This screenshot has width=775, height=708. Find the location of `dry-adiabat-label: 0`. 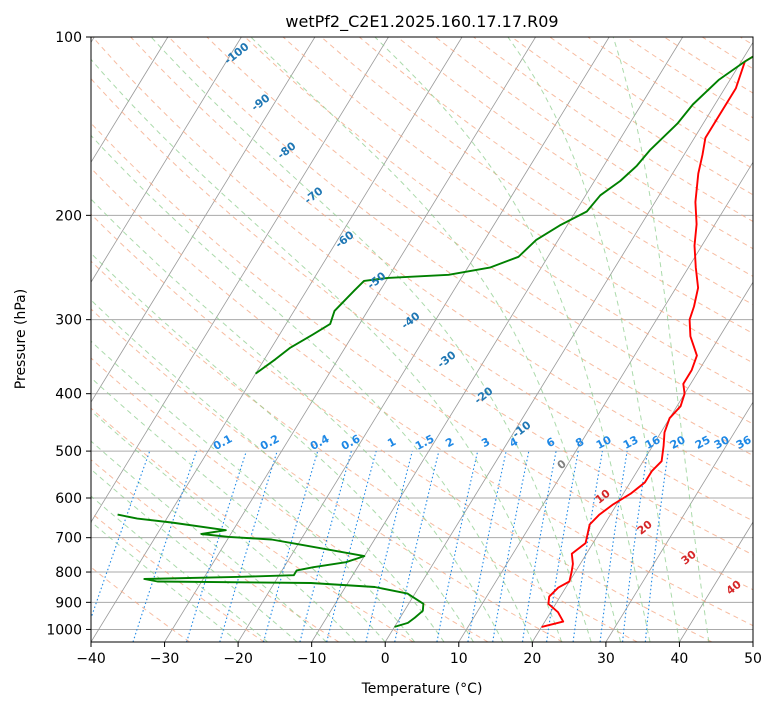

dry-adiabat-label: 0 is located at coordinates (562, 464).